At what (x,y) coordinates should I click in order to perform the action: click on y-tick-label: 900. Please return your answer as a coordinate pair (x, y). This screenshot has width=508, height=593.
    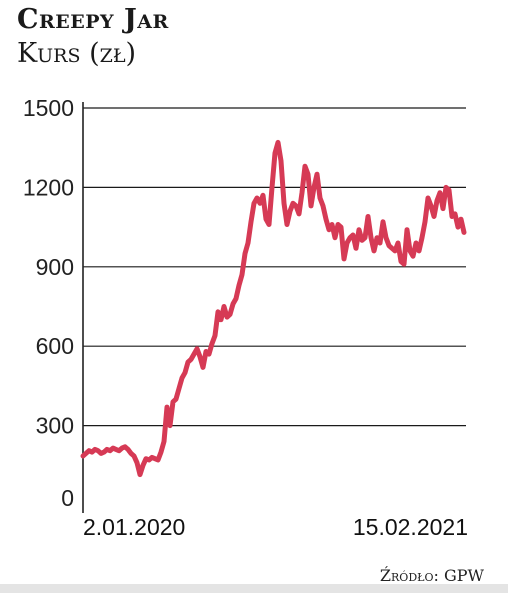
    Looking at the image, I should click on (55, 267).